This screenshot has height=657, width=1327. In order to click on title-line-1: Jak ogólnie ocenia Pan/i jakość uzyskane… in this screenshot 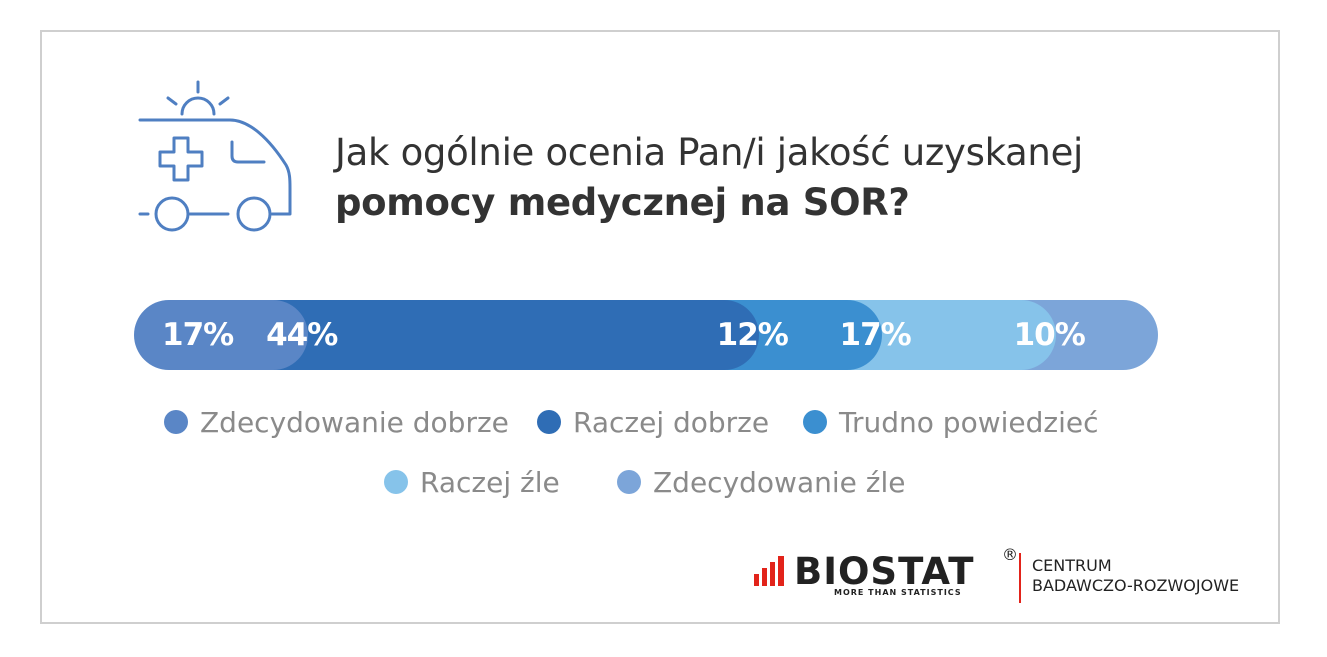, I will do `click(709, 152)`.